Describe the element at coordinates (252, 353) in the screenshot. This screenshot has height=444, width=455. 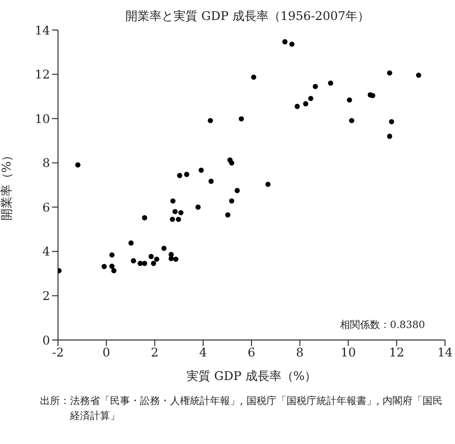
I see `x-tick-label: 6` at that location.